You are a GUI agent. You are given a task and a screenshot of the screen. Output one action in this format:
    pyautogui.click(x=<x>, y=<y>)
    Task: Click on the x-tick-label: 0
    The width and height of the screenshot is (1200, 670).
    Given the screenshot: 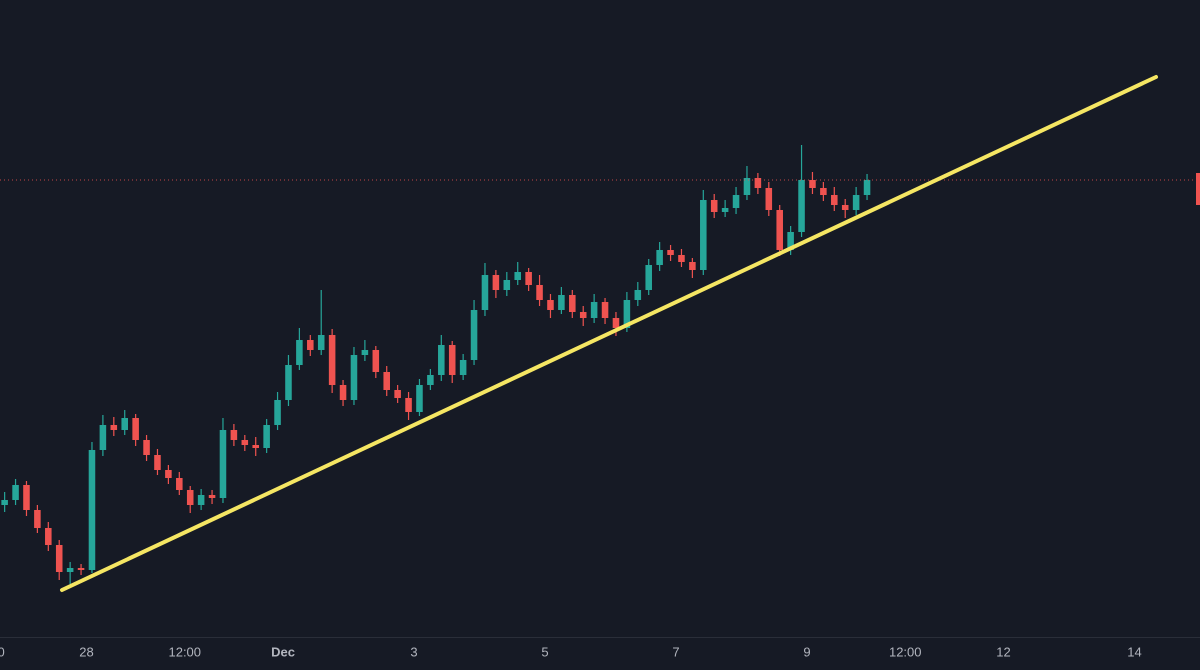 What is the action you would take?
    pyautogui.click(x=2, y=651)
    